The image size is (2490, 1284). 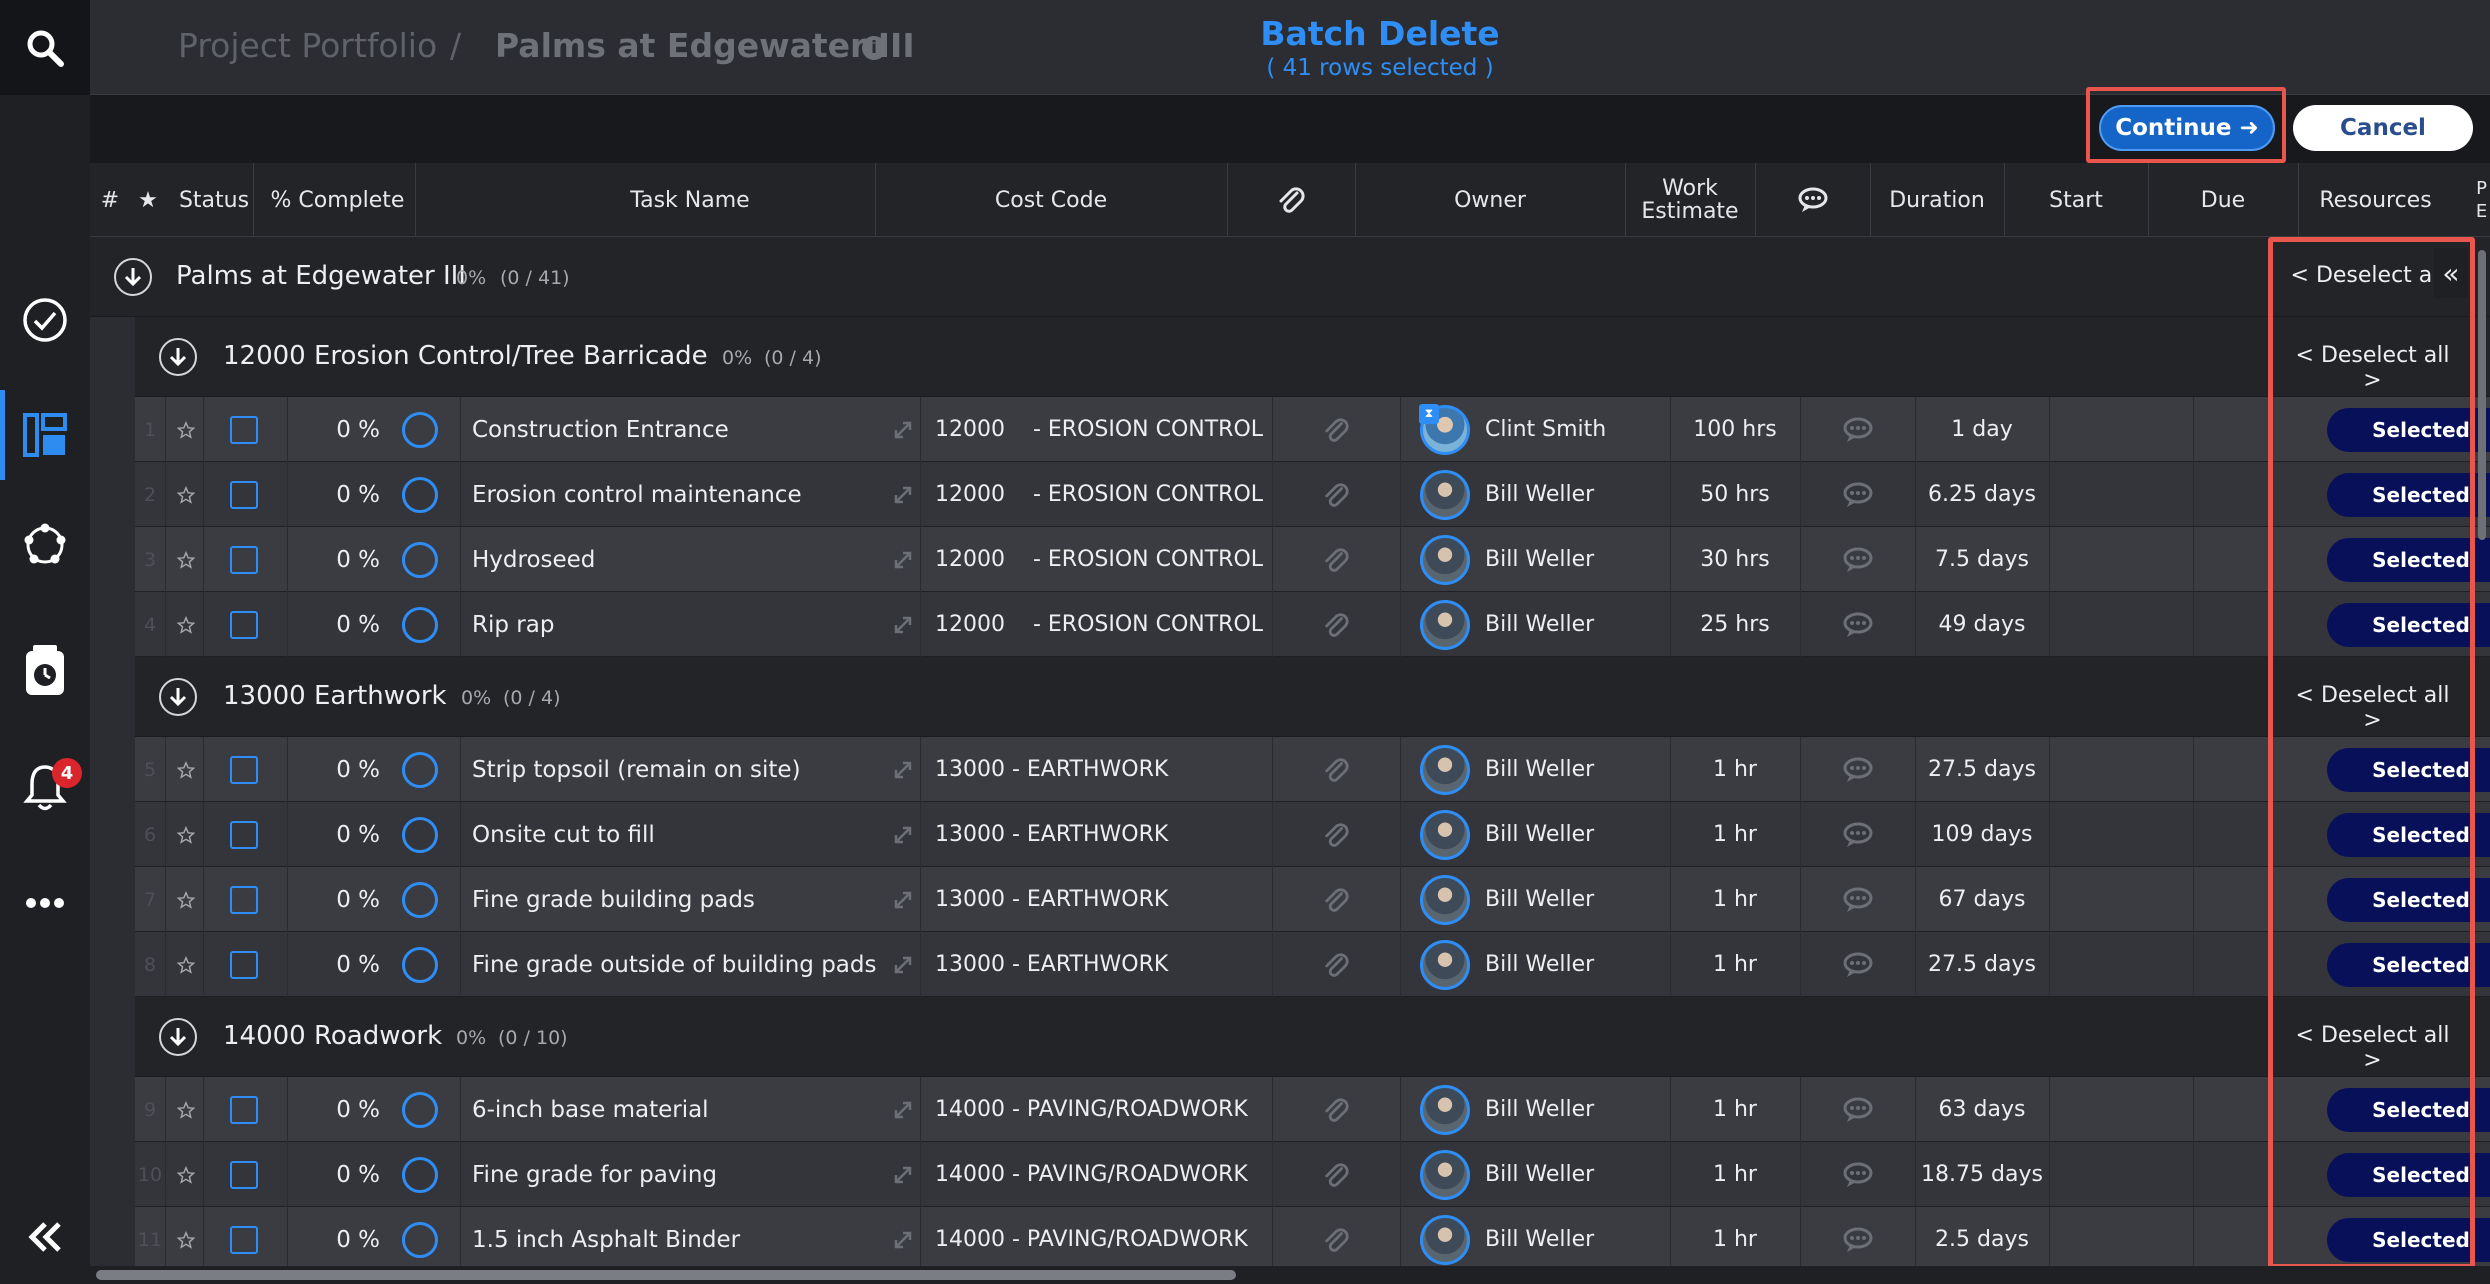 What do you see at coordinates (1091, 1109) in the screenshot?
I see `cost-code: 14000 - PAVING/ROADWORK` at bounding box center [1091, 1109].